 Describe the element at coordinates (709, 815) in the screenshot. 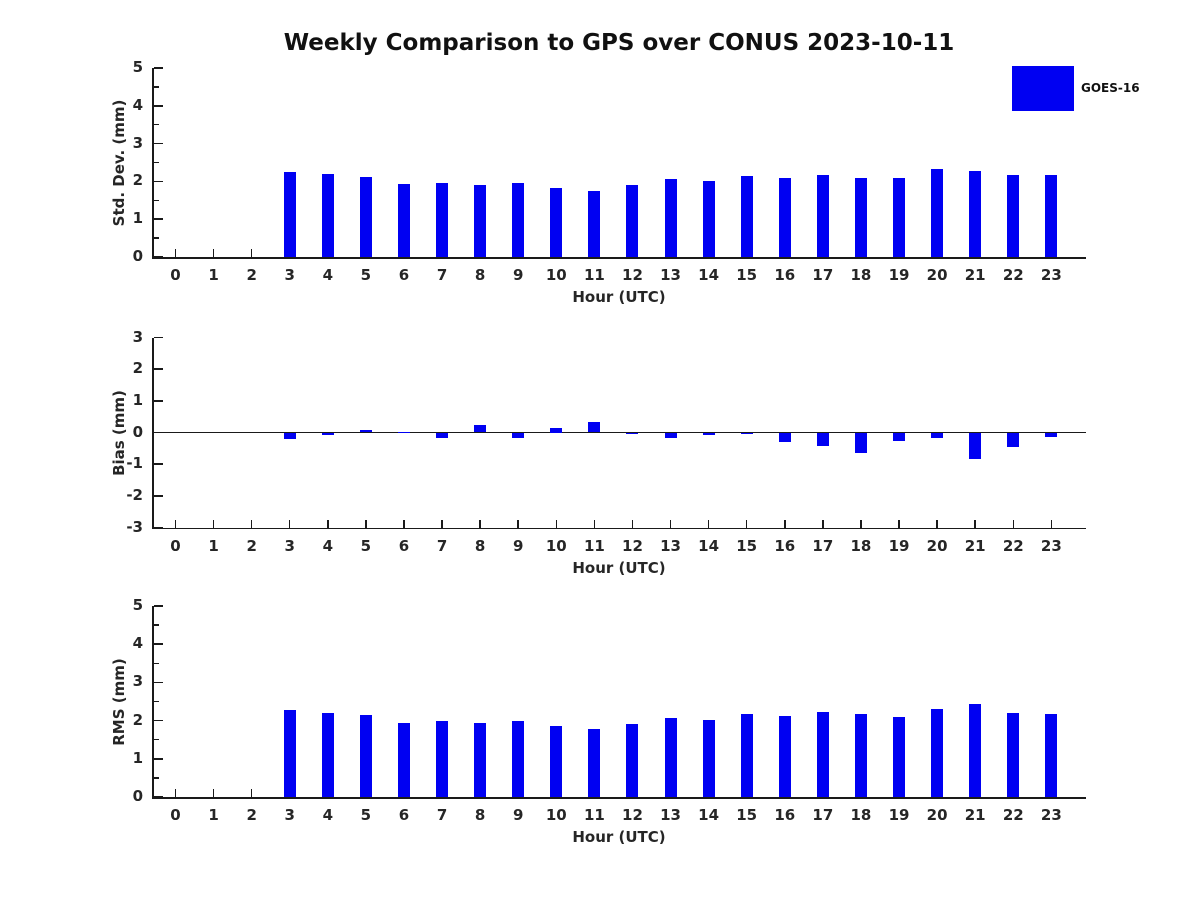

I see `x-tick-label: 14` at that location.